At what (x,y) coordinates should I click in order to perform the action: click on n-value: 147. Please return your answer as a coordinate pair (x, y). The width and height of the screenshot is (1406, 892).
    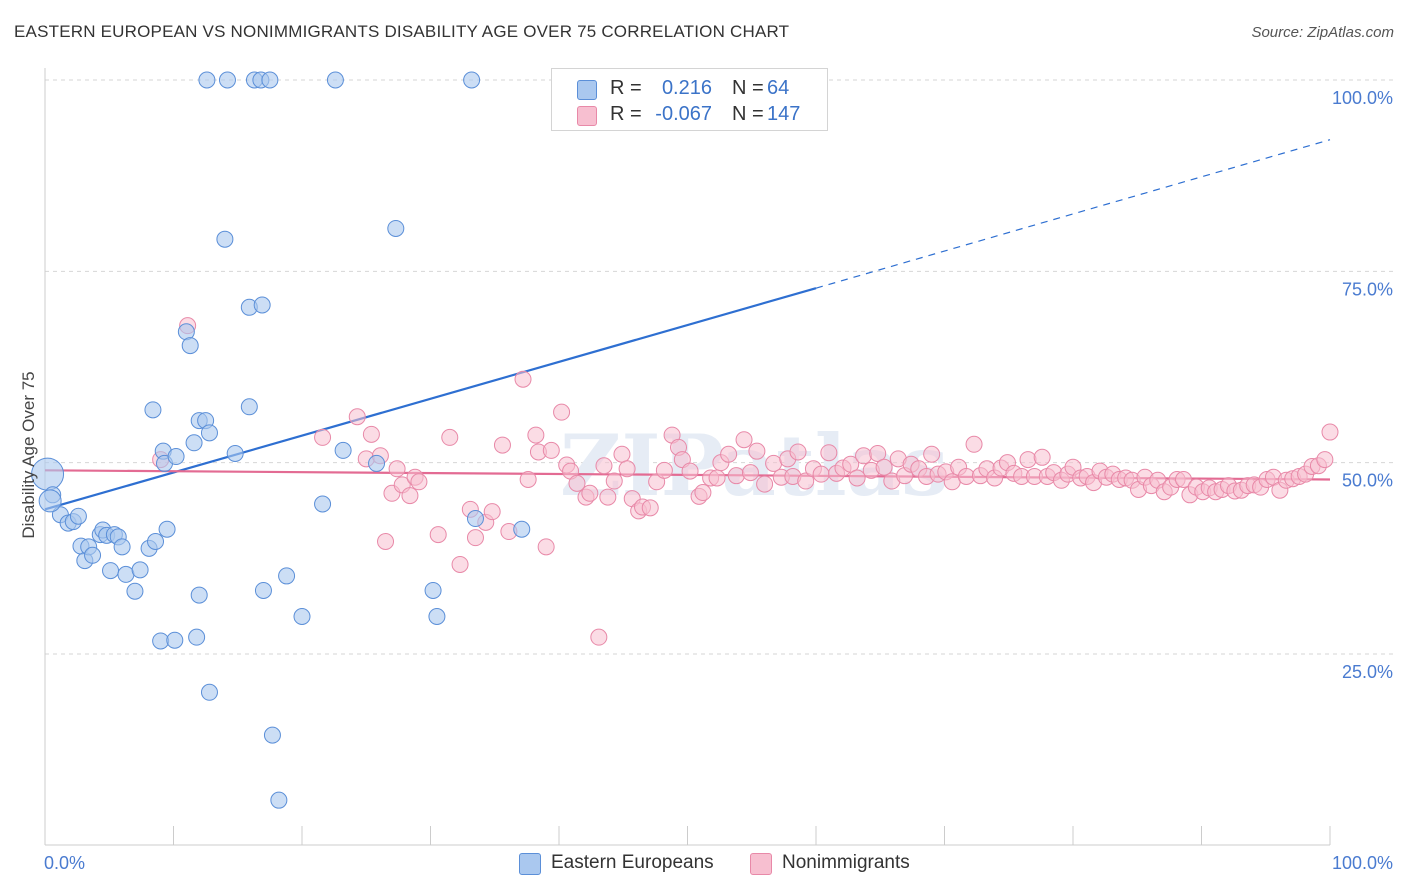
    Looking at the image, I should click on (784, 114).